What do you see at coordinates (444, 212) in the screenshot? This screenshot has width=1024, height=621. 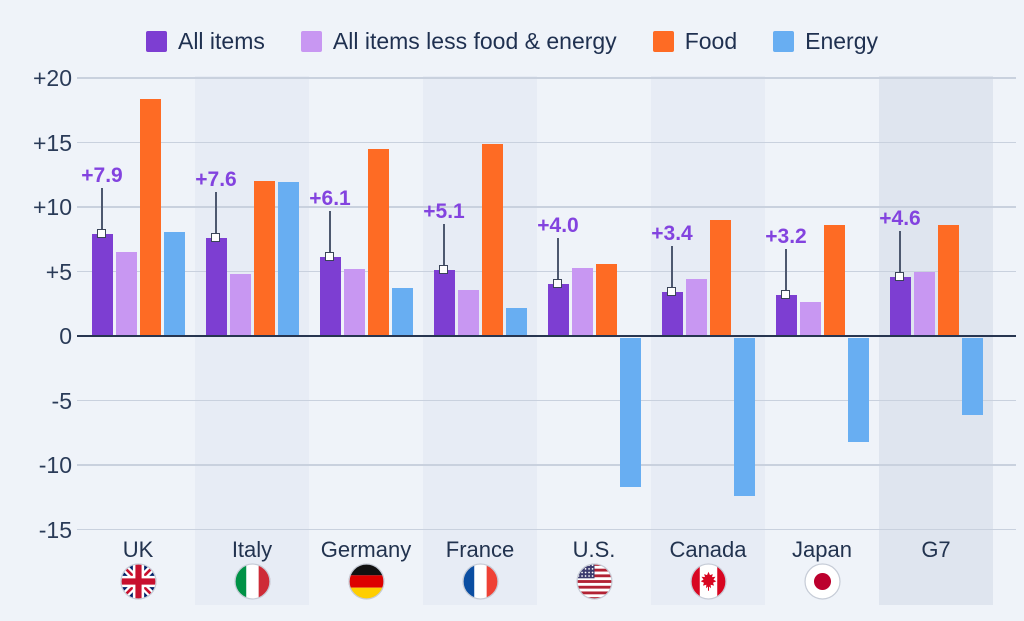 I see `annotation-value: +5.1` at bounding box center [444, 212].